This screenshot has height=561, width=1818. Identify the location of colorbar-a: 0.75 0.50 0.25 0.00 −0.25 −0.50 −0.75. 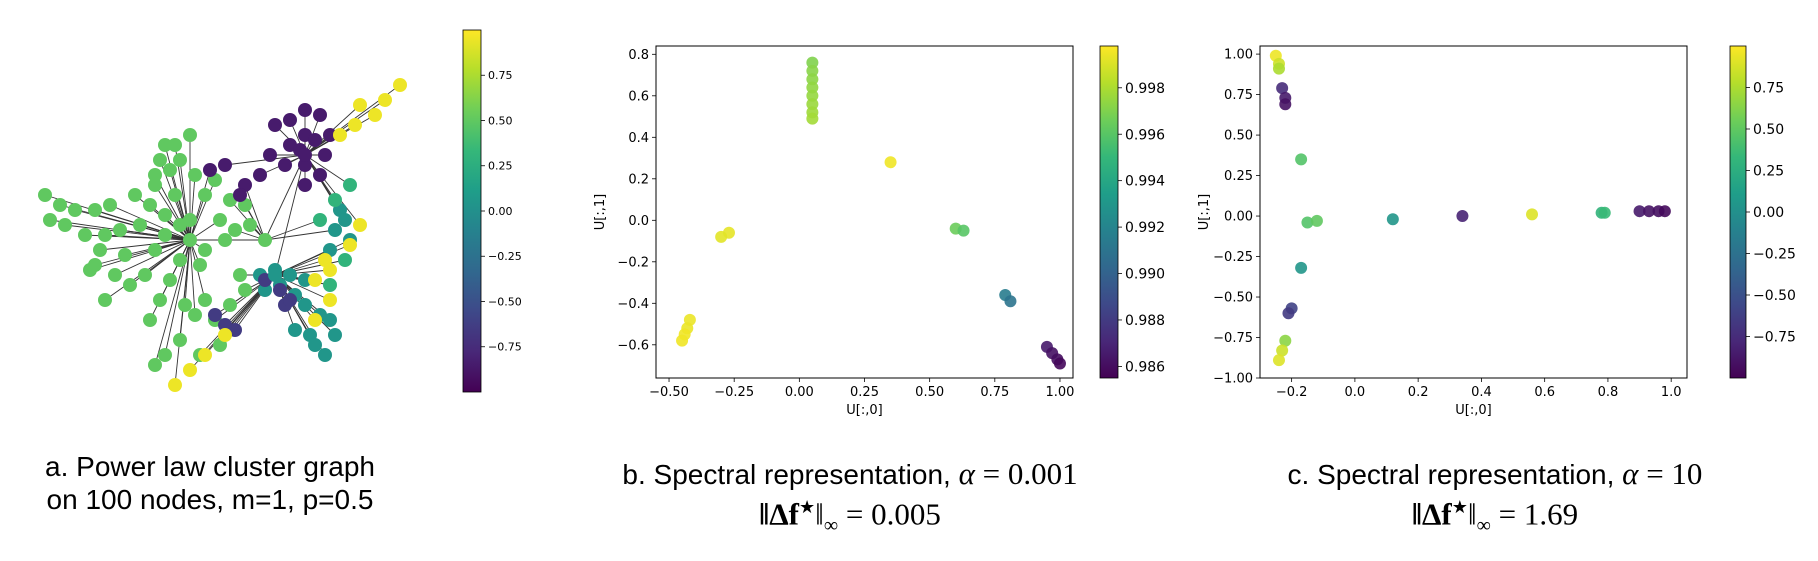
(492, 211).